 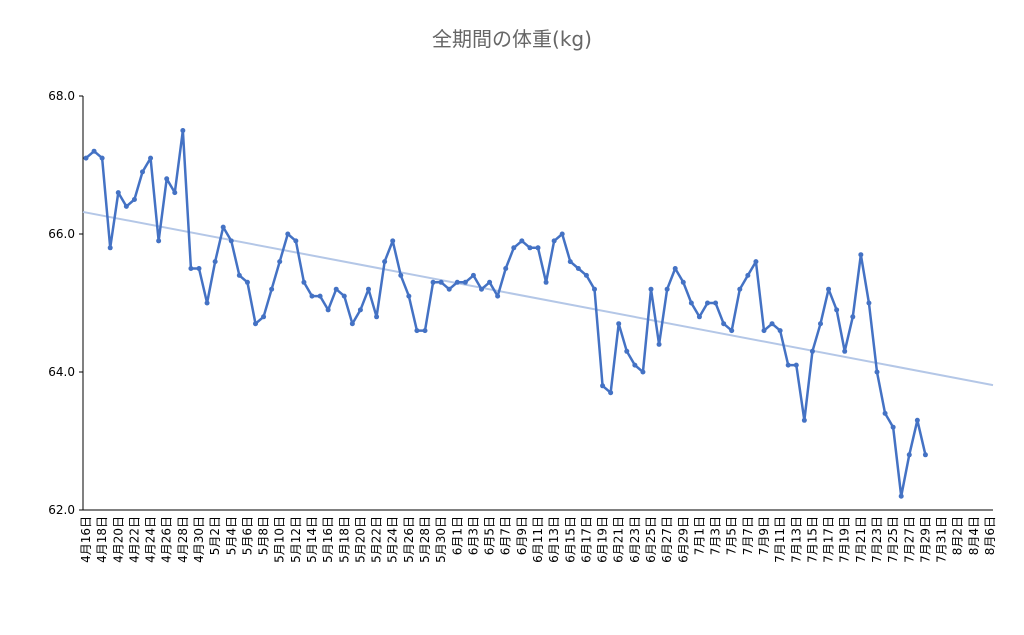 I want to click on x-tick-label: 7月25日, so click(x=893, y=539).